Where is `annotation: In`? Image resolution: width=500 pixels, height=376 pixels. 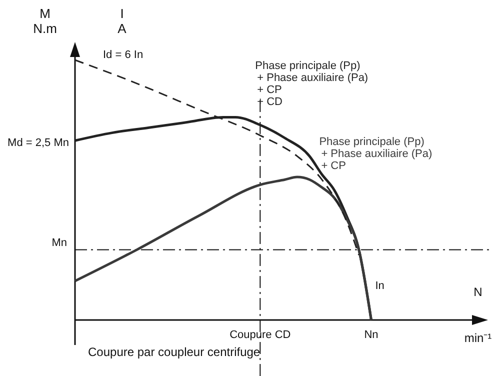 annotation: In is located at coordinates (379, 286).